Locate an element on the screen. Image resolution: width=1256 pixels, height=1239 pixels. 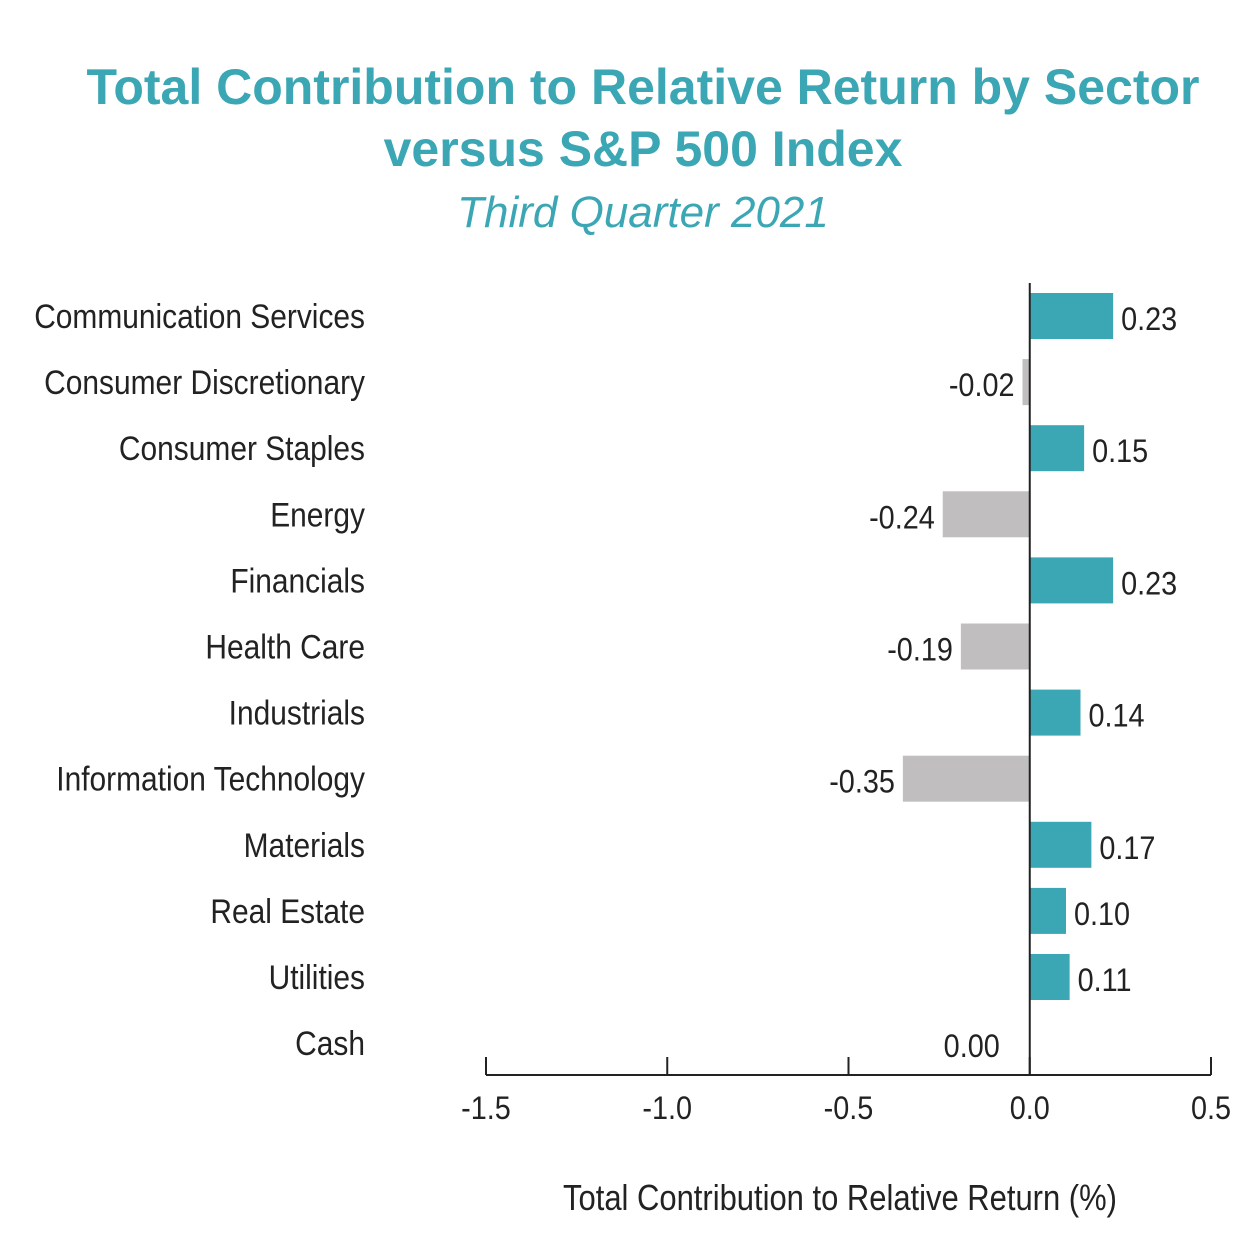
data-label: 0.00 is located at coordinates (972, 1047).